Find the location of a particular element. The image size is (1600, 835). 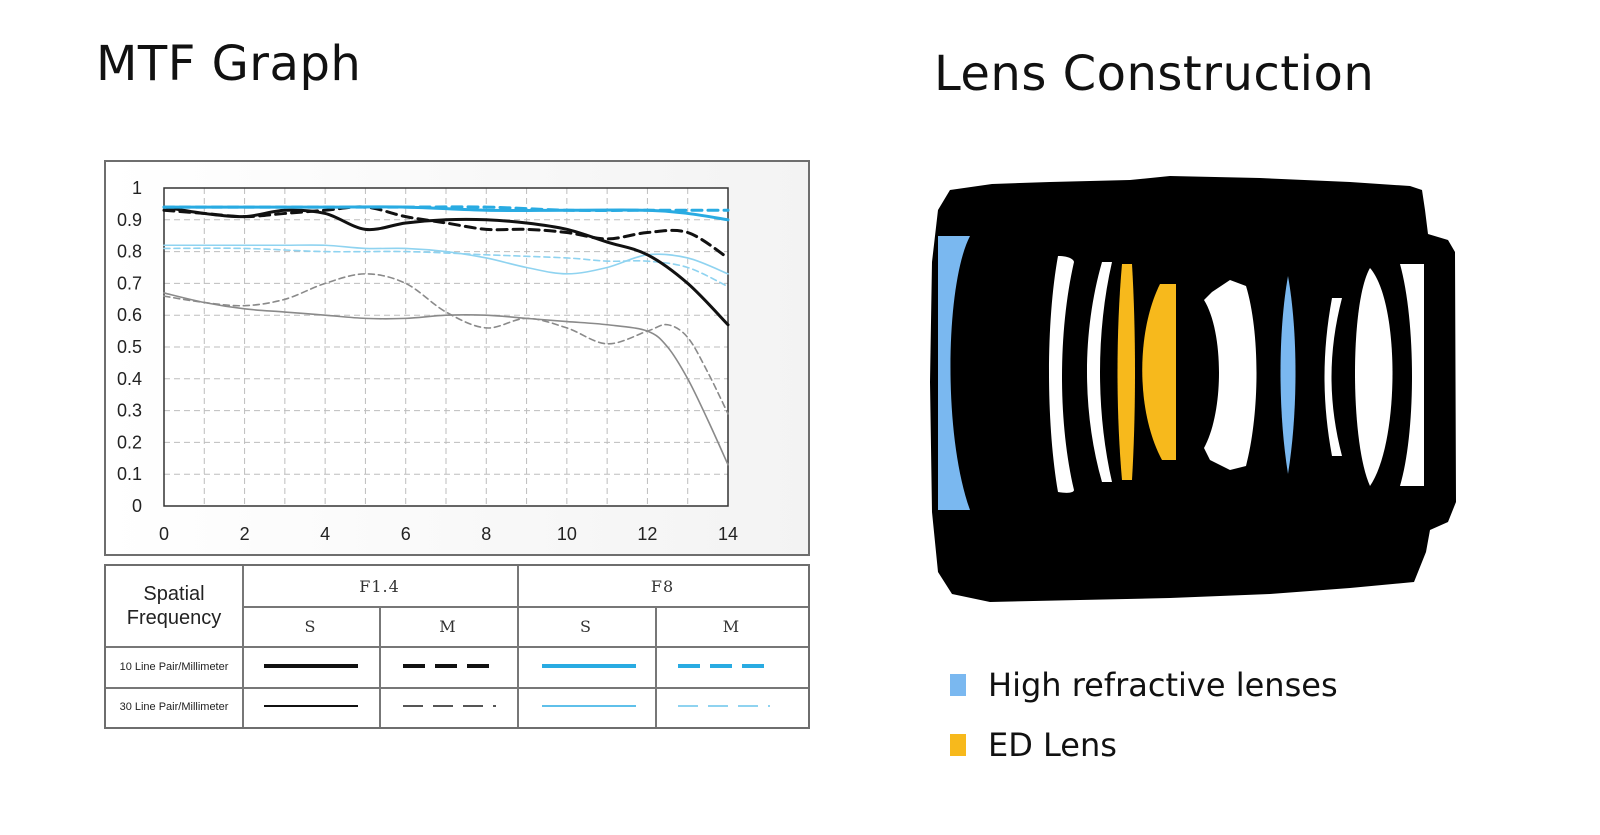

y-tick-label: 0.6 is located at coordinates (129, 315).